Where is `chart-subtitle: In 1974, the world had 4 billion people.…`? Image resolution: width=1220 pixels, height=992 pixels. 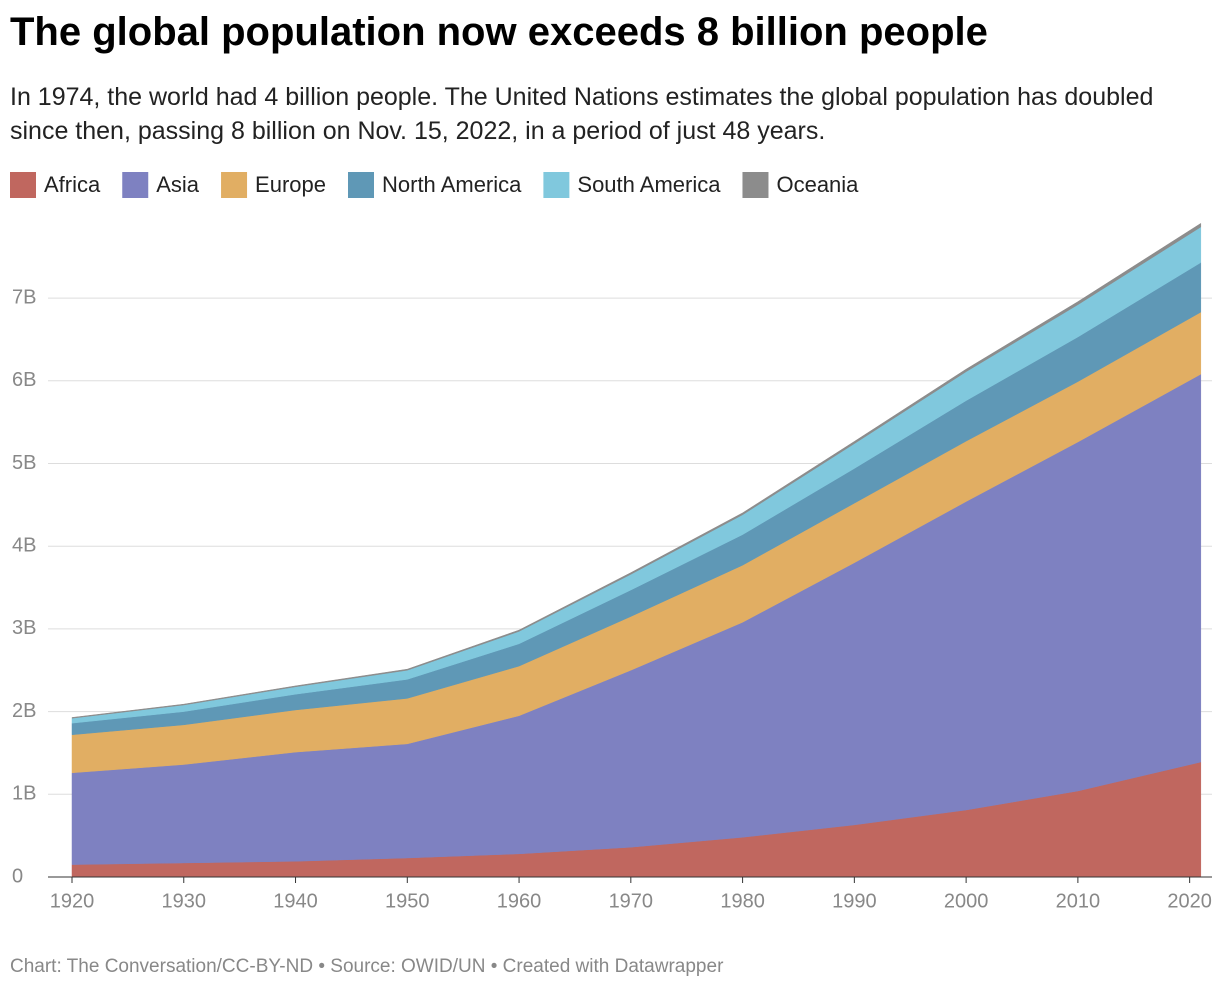 chart-subtitle: In 1974, the world had 4 billion people.… is located at coordinates (582, 114).